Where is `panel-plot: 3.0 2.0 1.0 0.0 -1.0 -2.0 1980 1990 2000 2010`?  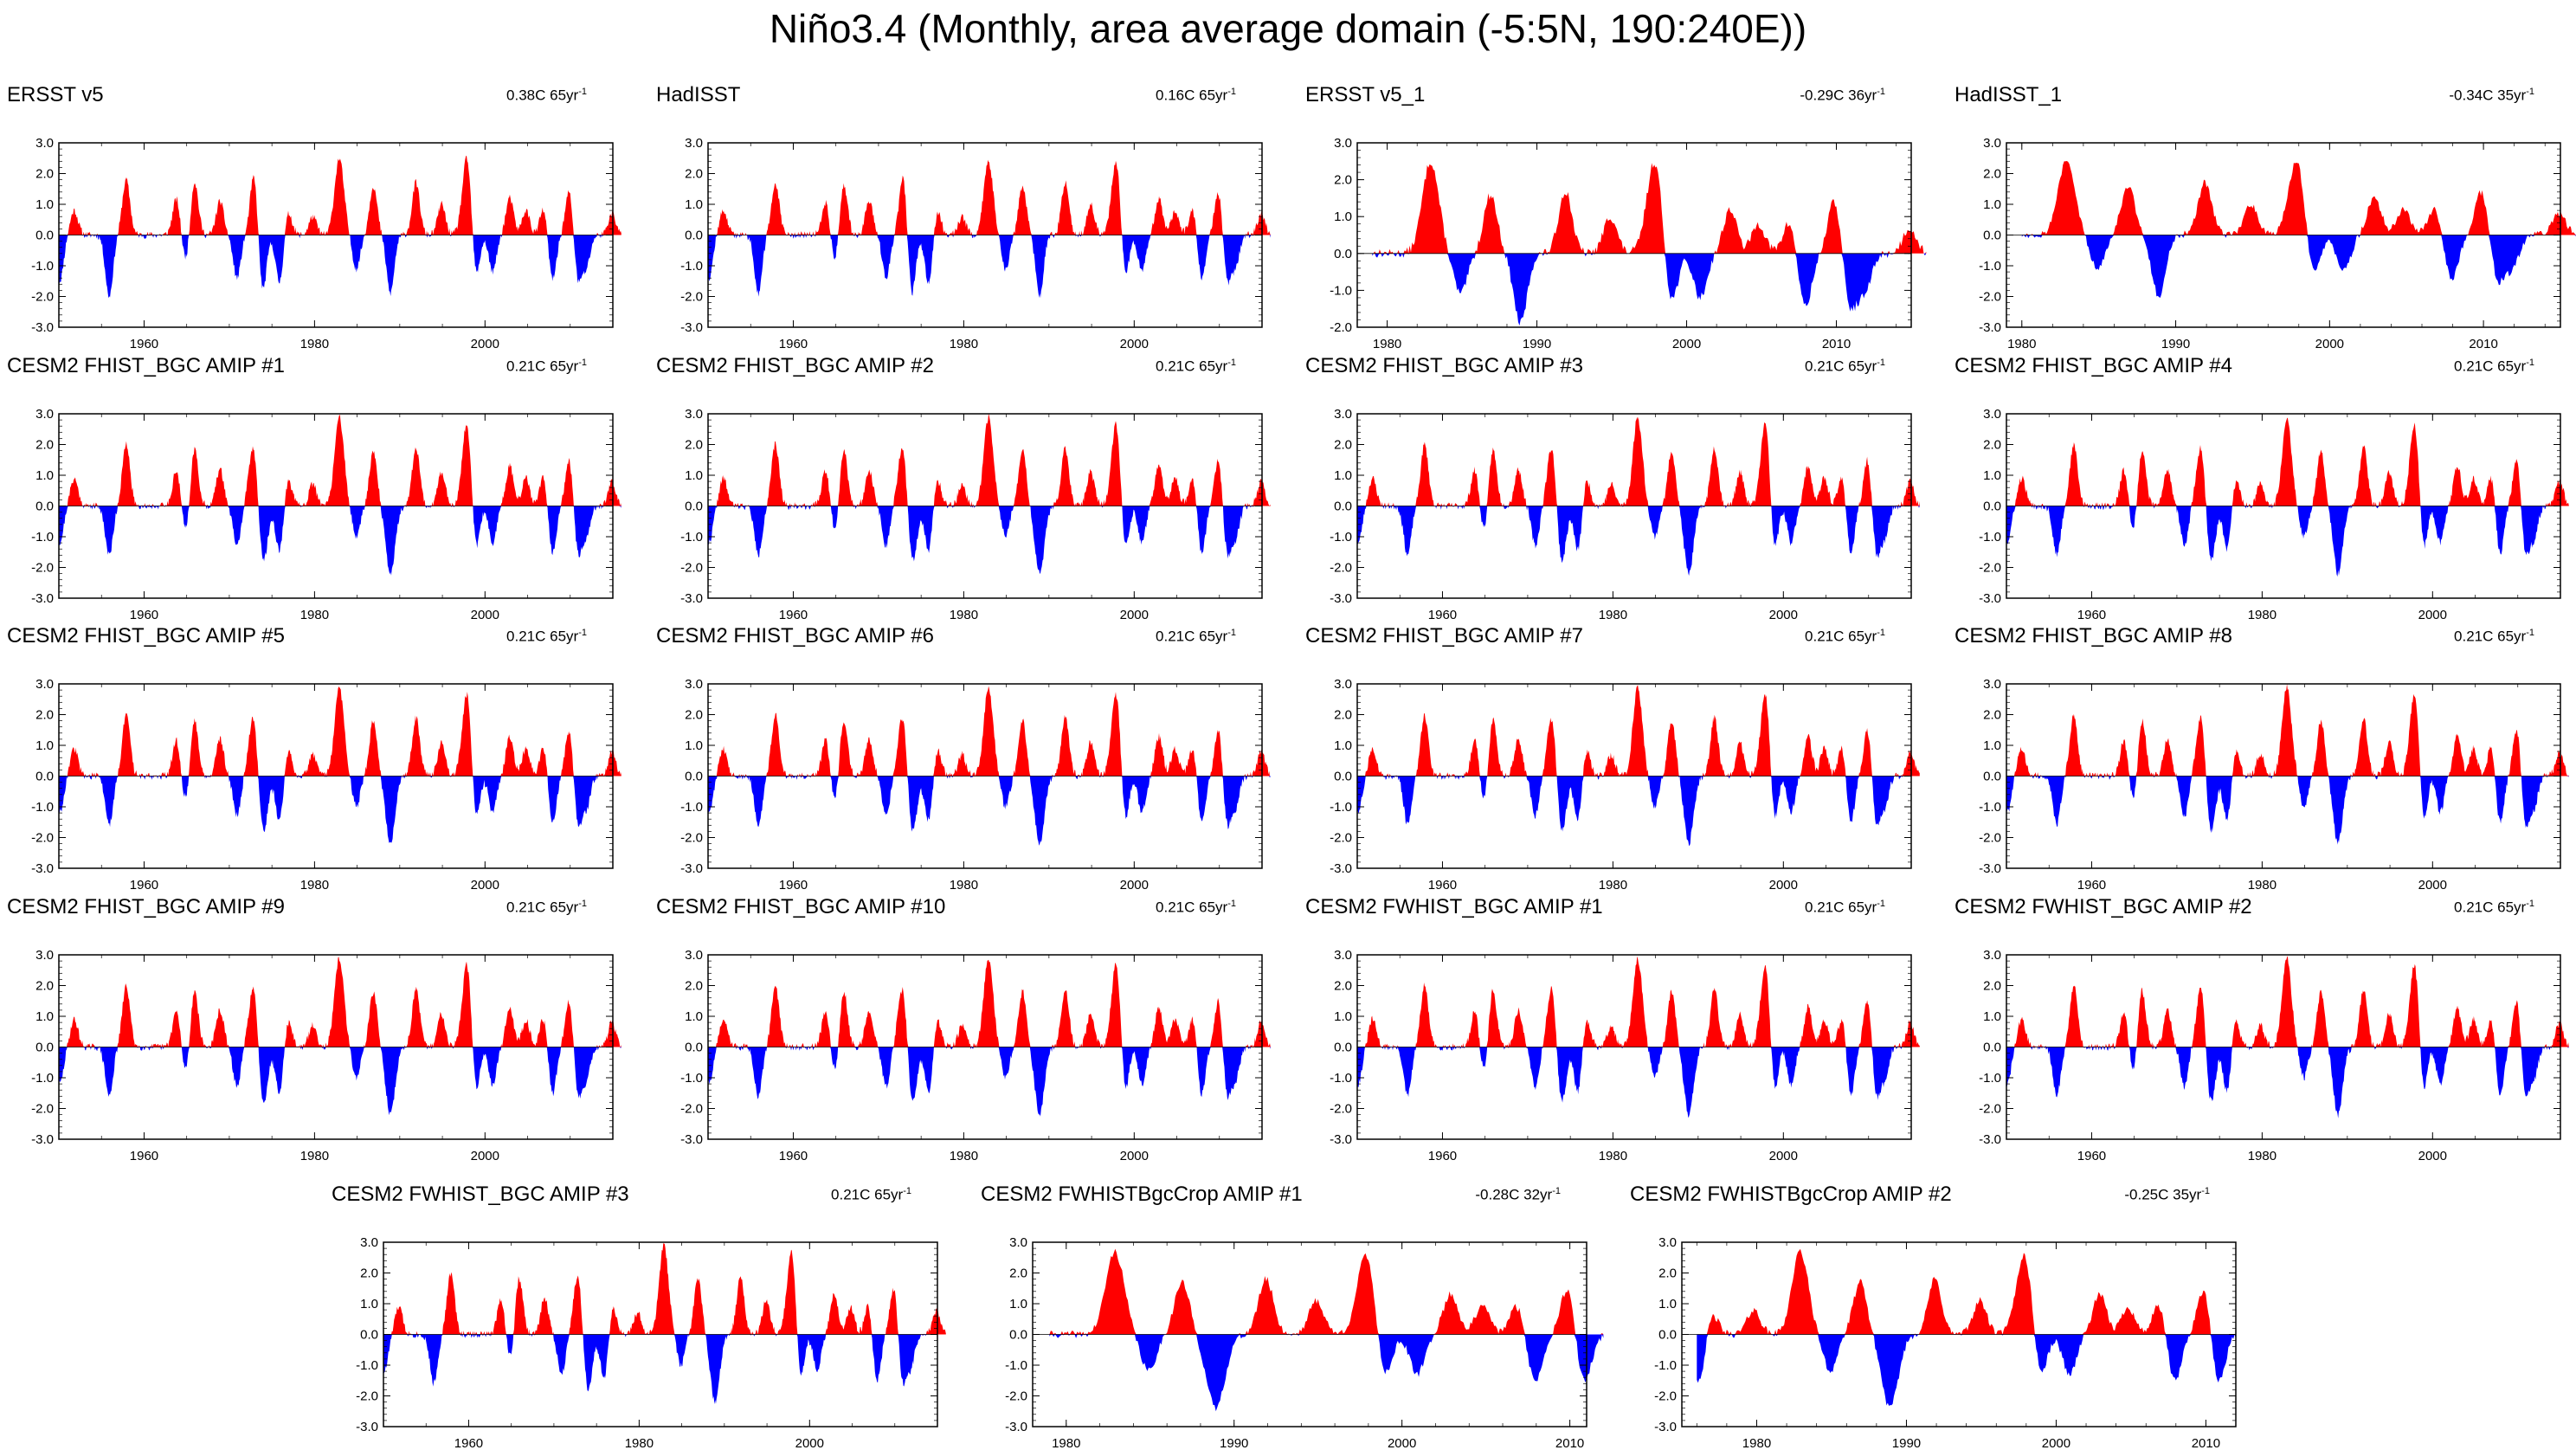
panel-plot: 3.0 2.0 1.0 0.0 -1.0 -2.0 1980 1990 2000 2010 is located at coordinates (1628, 243).